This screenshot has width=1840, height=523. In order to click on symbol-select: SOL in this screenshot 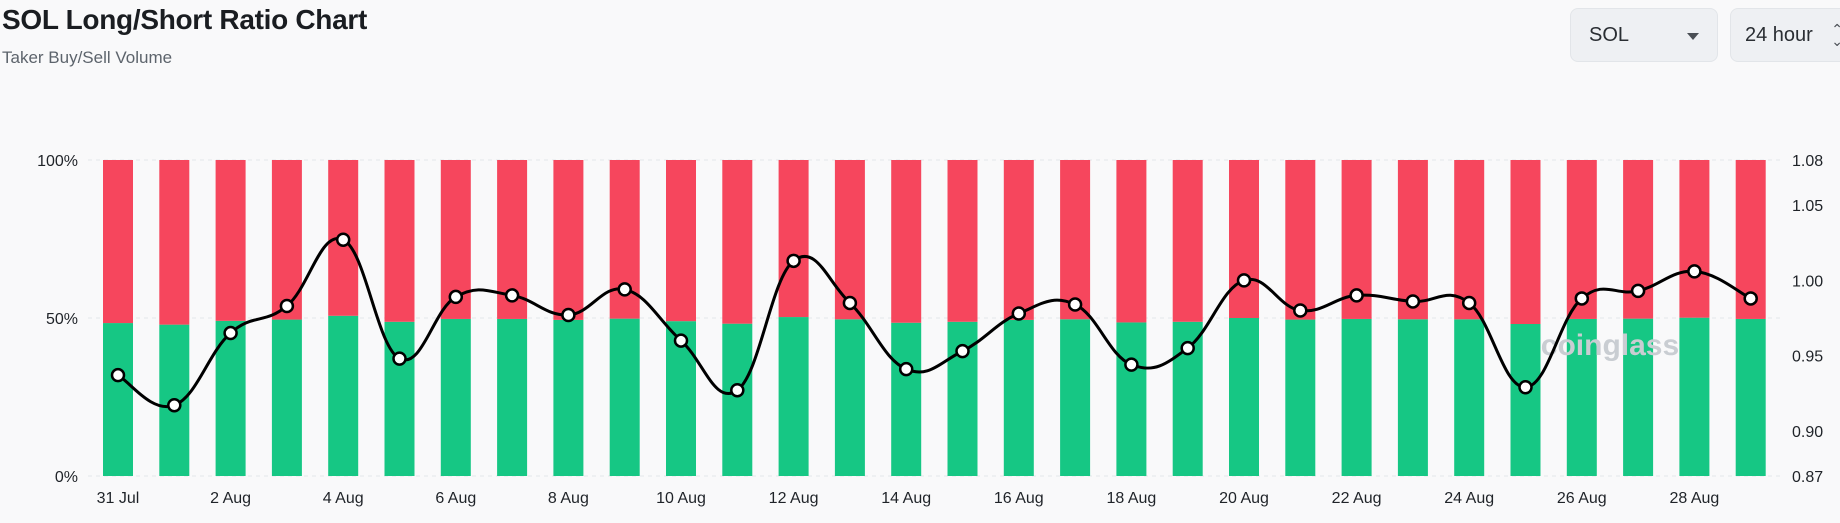, I will do `click(1644, 35)`.